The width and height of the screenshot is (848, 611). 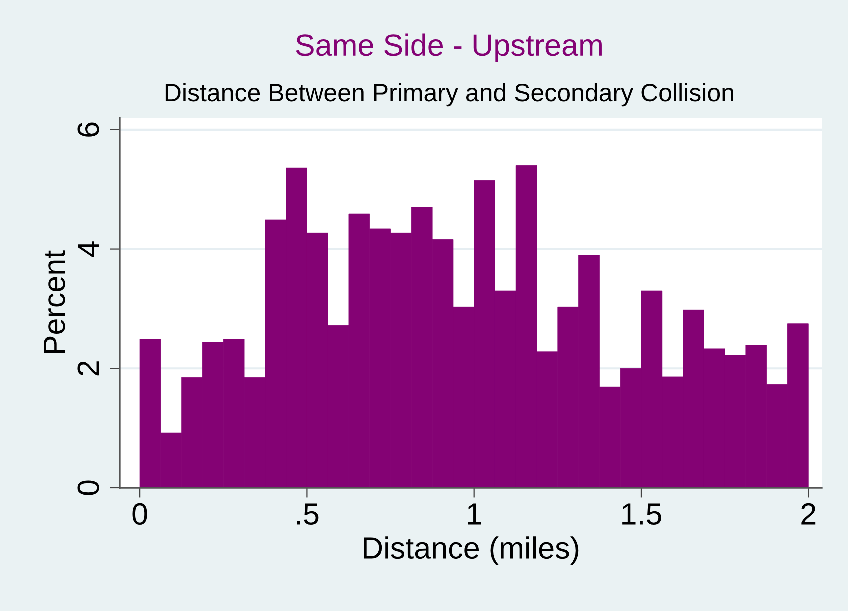 What do you see at coordinates (642, 515) in the screenshot?
I see `x-tick-label: 1.5` at bounding box center [642, 515].